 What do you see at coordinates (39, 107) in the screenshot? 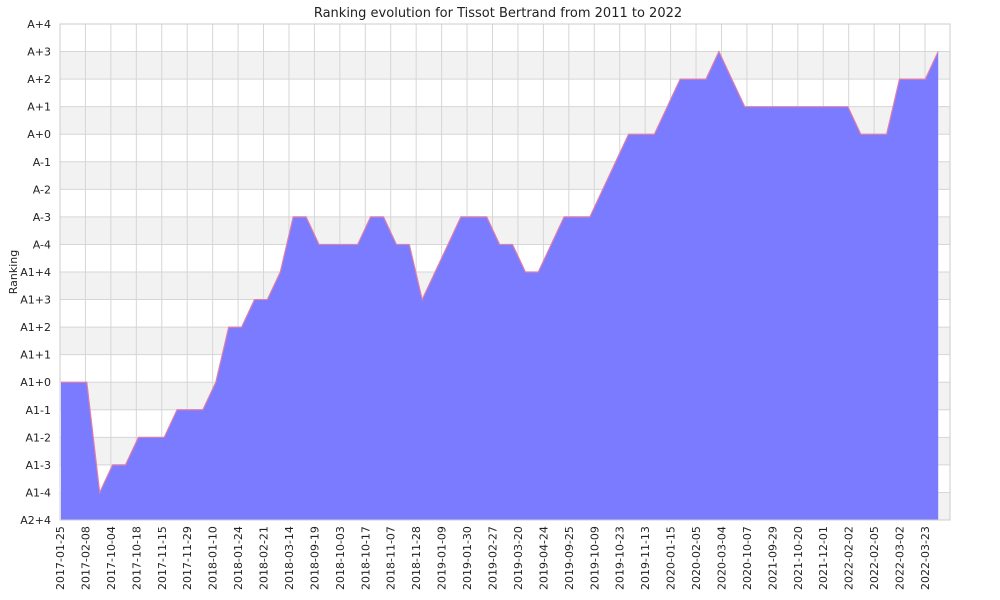
I see `y-tick-label: A+1` at bounding box center [39, 107].